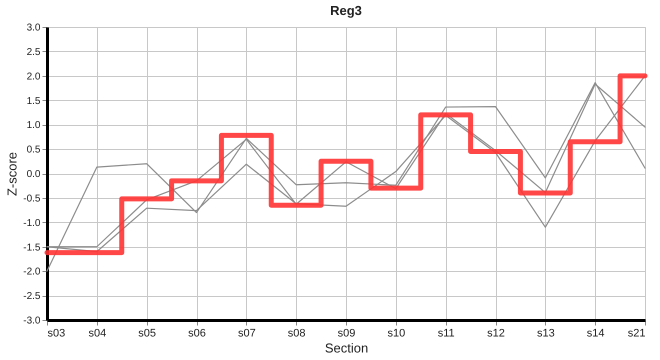 Image resolution: width=660 pixels, height=360 pixels. What do you see at coordinates (32, 198) in the screenshot?
I see `y-tick-label: -0.5` at bounding box center [32, 198].